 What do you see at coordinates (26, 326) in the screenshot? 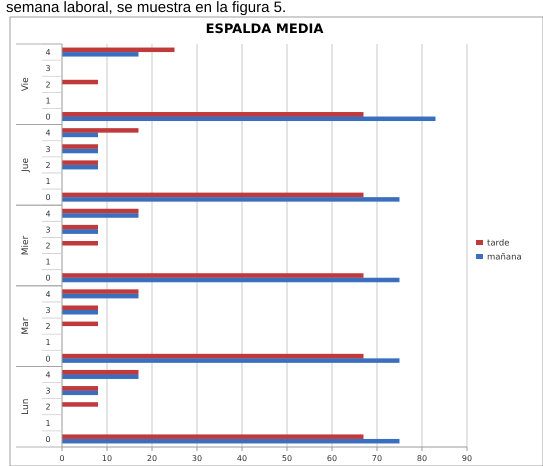
I see `text: Mar` at bounding box center [26, 326].